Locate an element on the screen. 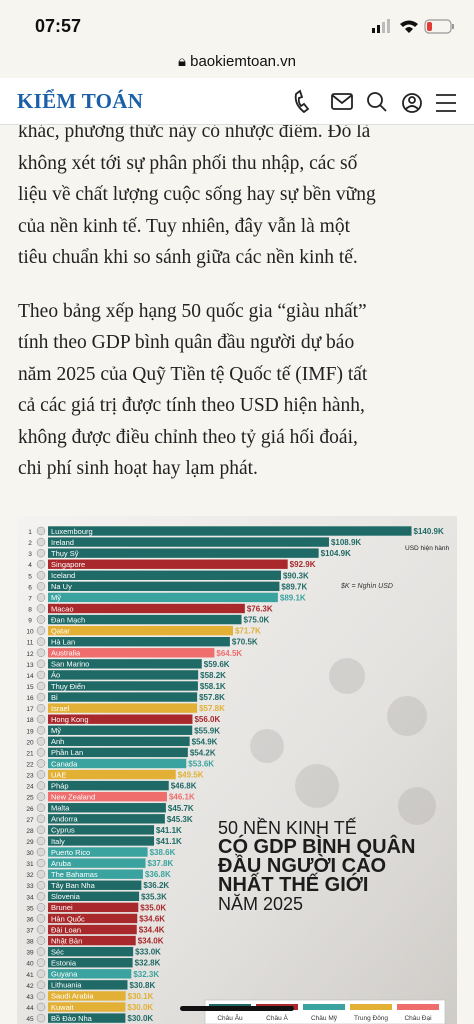  value-label: $36.2K is located at coordinates (156, 885).